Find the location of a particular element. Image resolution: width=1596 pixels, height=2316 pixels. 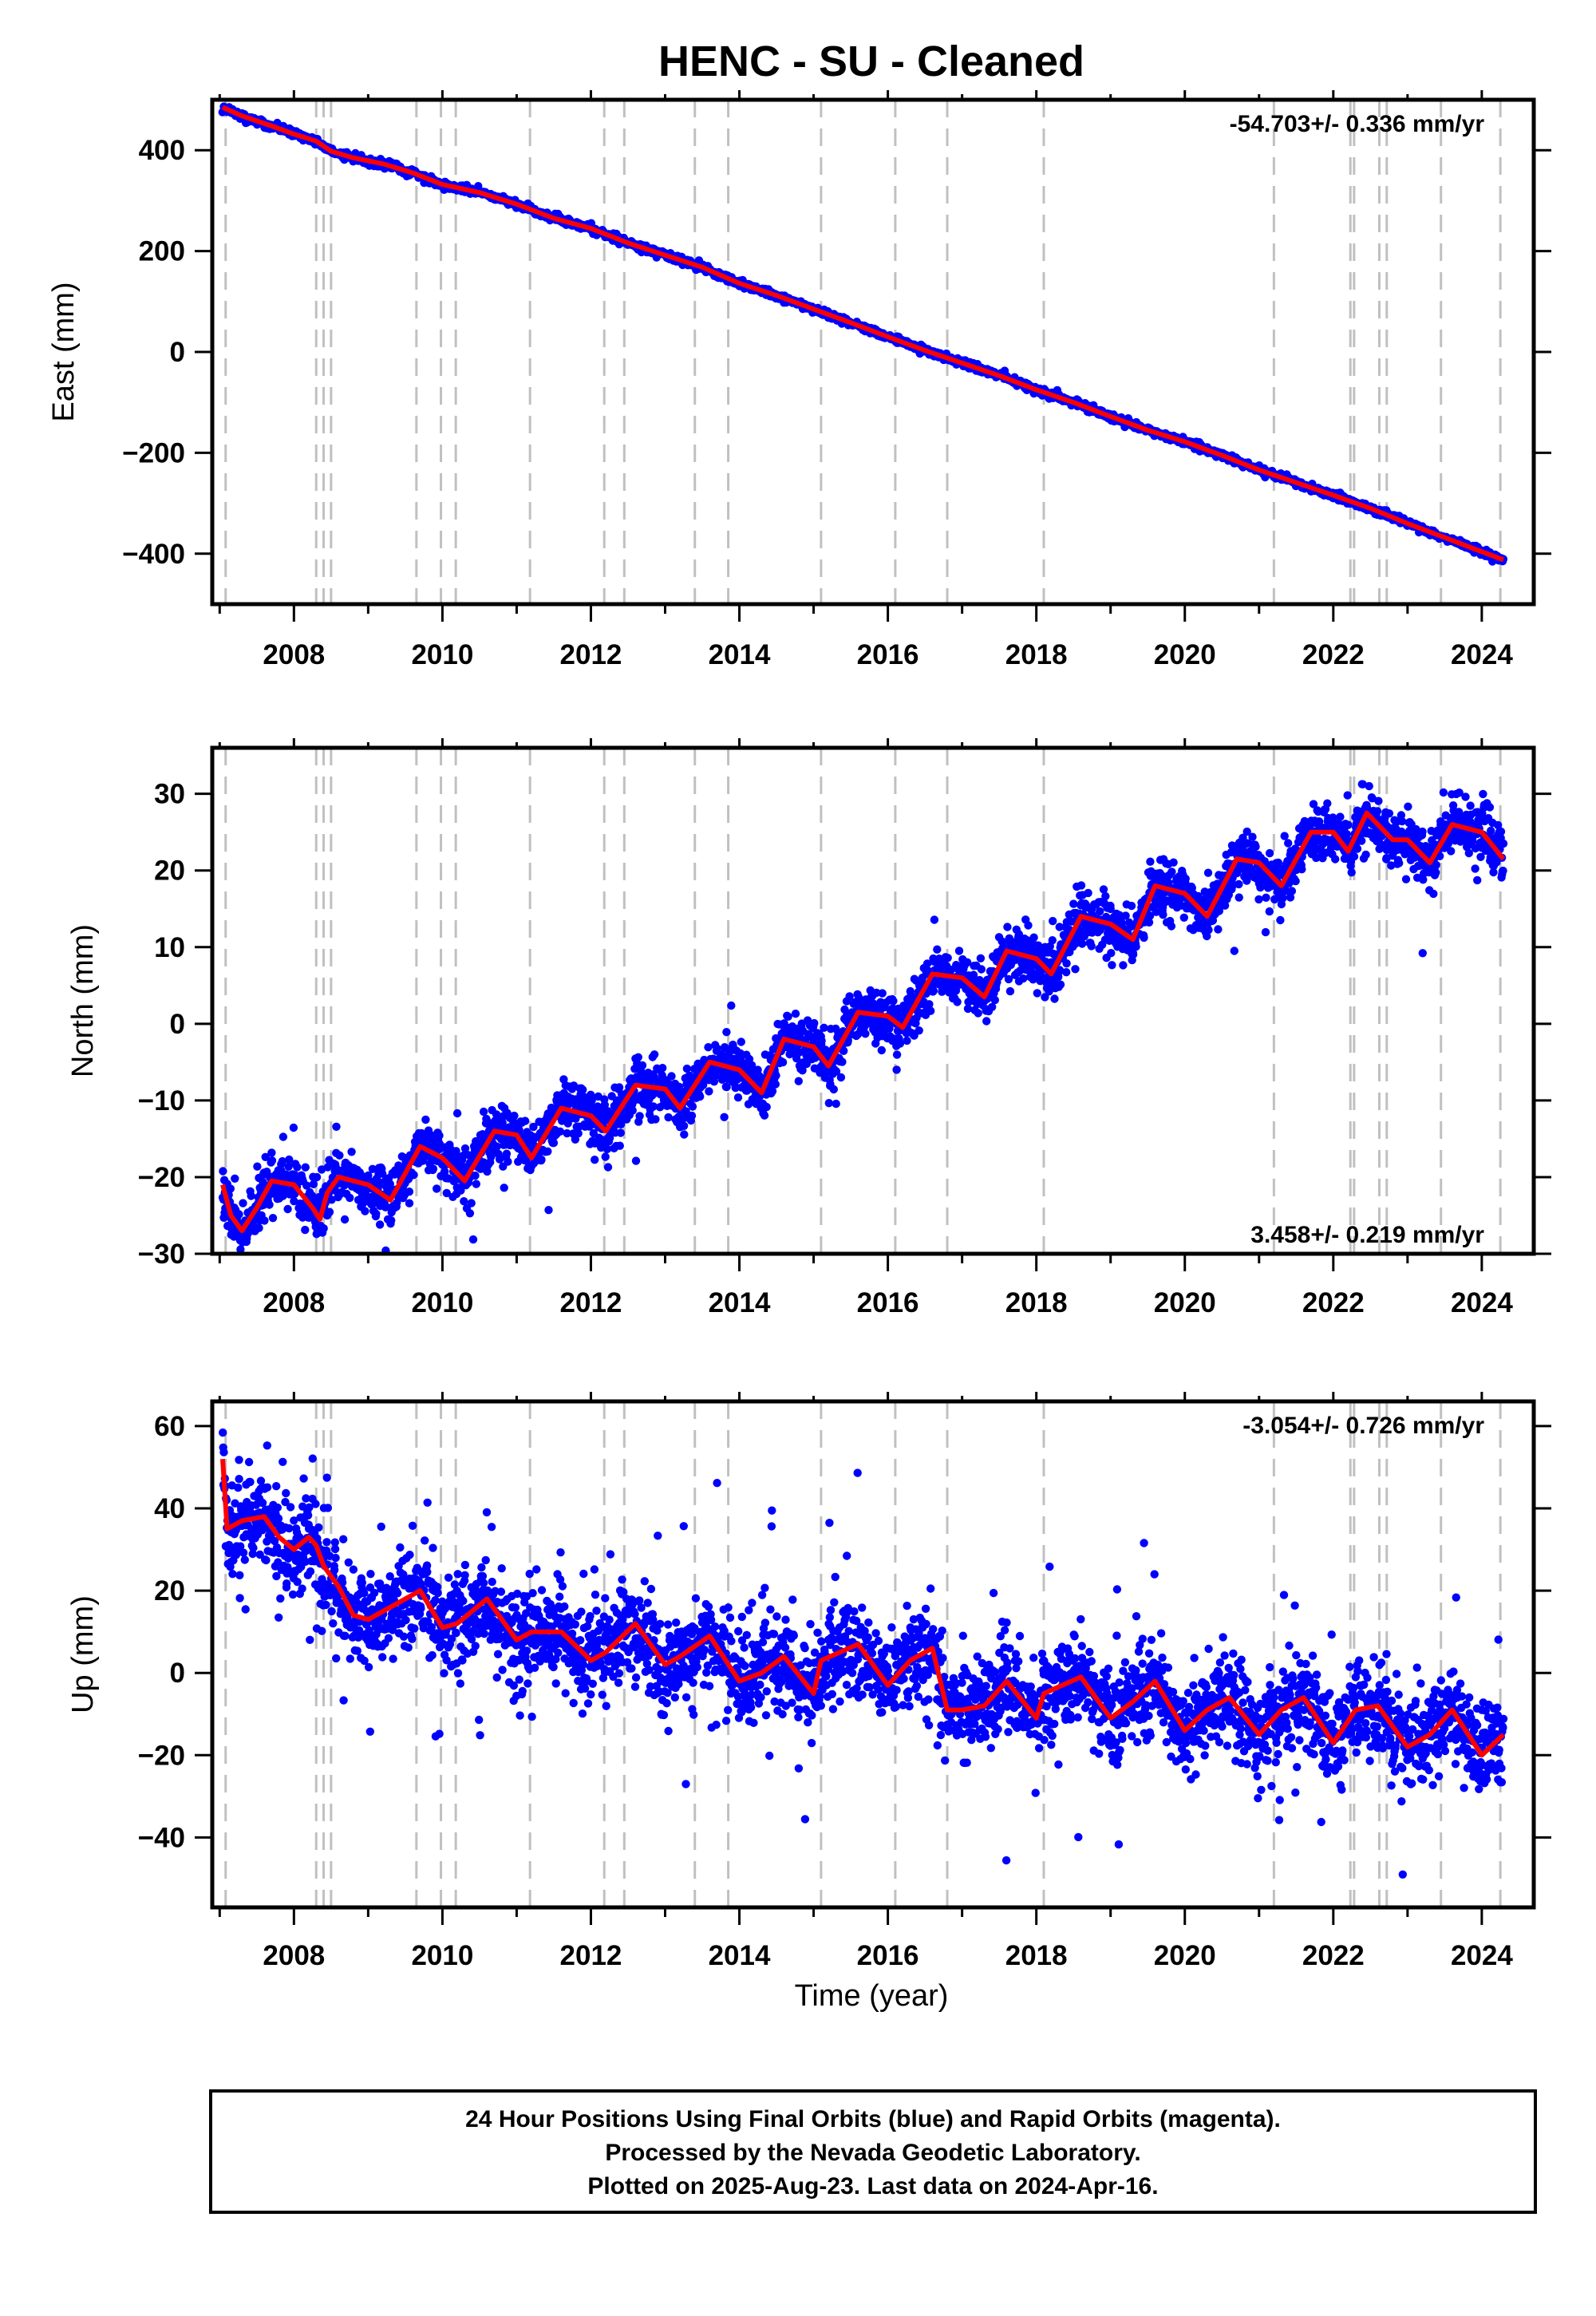

y-tick-label: −200 is located at coordinates (153, 452).